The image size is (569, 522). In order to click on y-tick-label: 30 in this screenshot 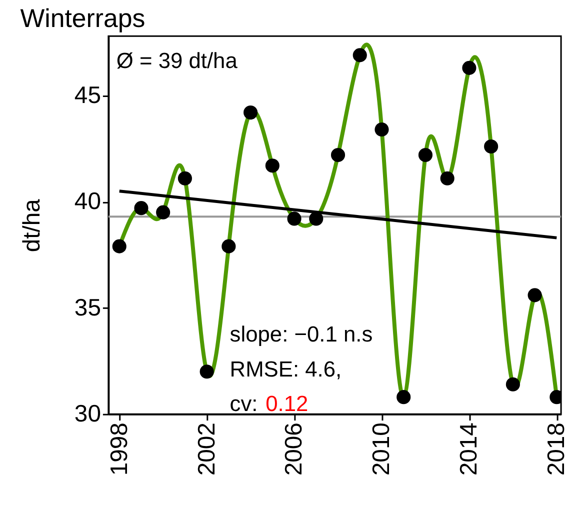, I will do `click(87, 414)`.